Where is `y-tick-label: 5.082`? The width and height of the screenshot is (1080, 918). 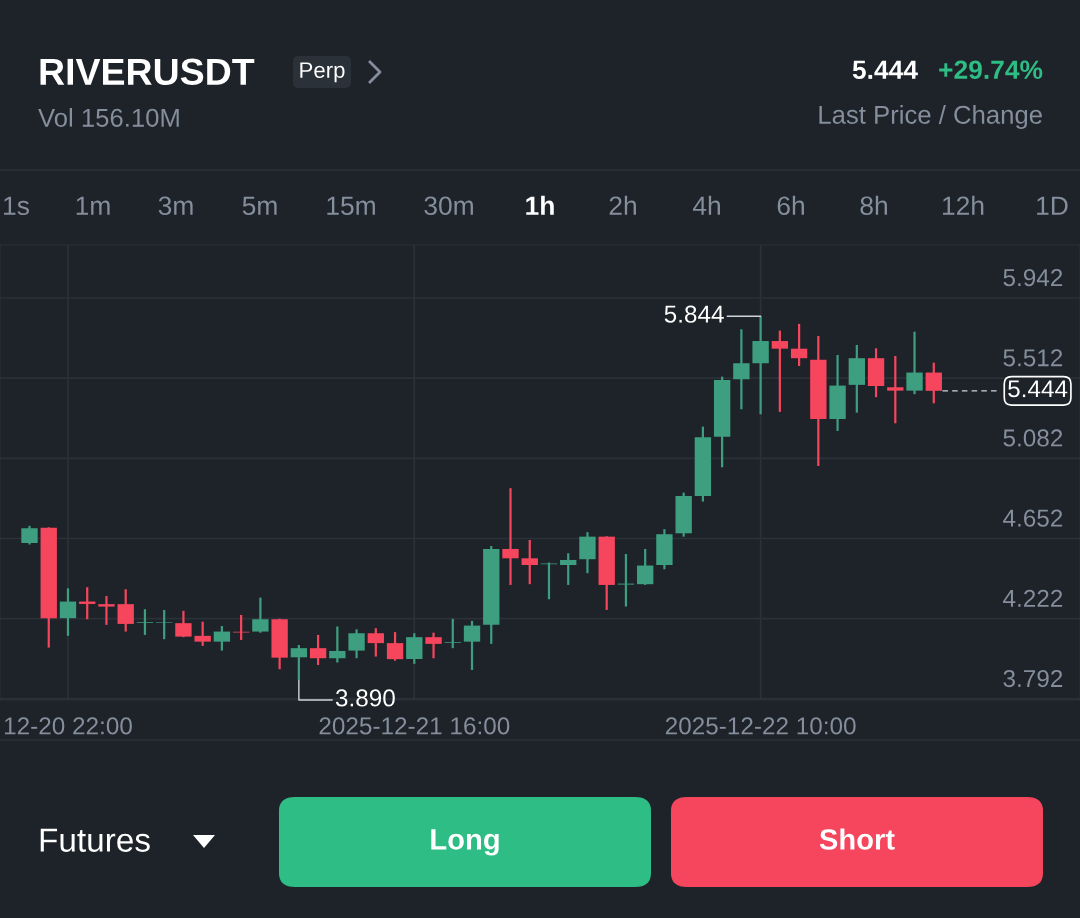 y-tick-label: 5.082 is located at coordinates (1033, 438).